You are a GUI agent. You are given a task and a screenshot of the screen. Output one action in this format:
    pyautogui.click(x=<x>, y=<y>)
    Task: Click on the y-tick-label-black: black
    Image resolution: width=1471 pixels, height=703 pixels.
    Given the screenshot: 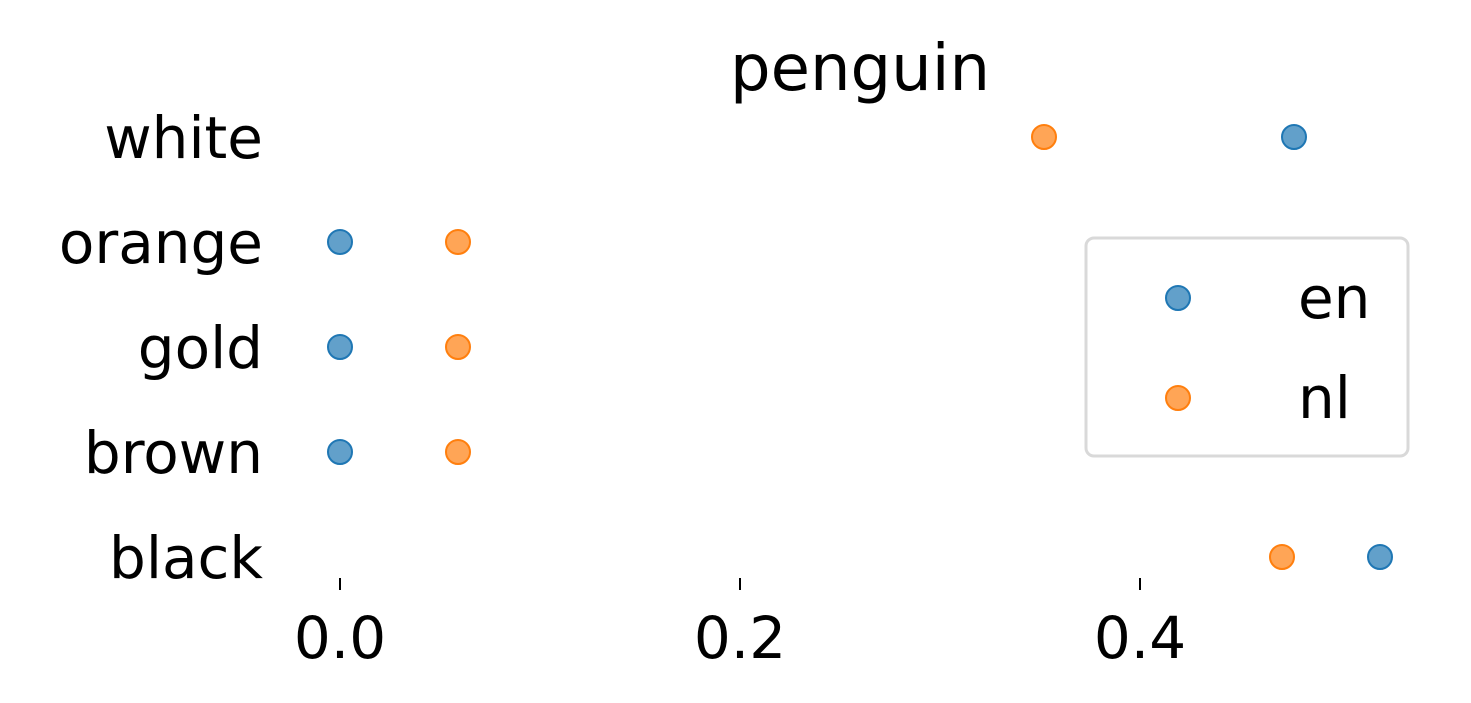 What is the action you would take?
    pyautogui.click(x=186, y=558)
    